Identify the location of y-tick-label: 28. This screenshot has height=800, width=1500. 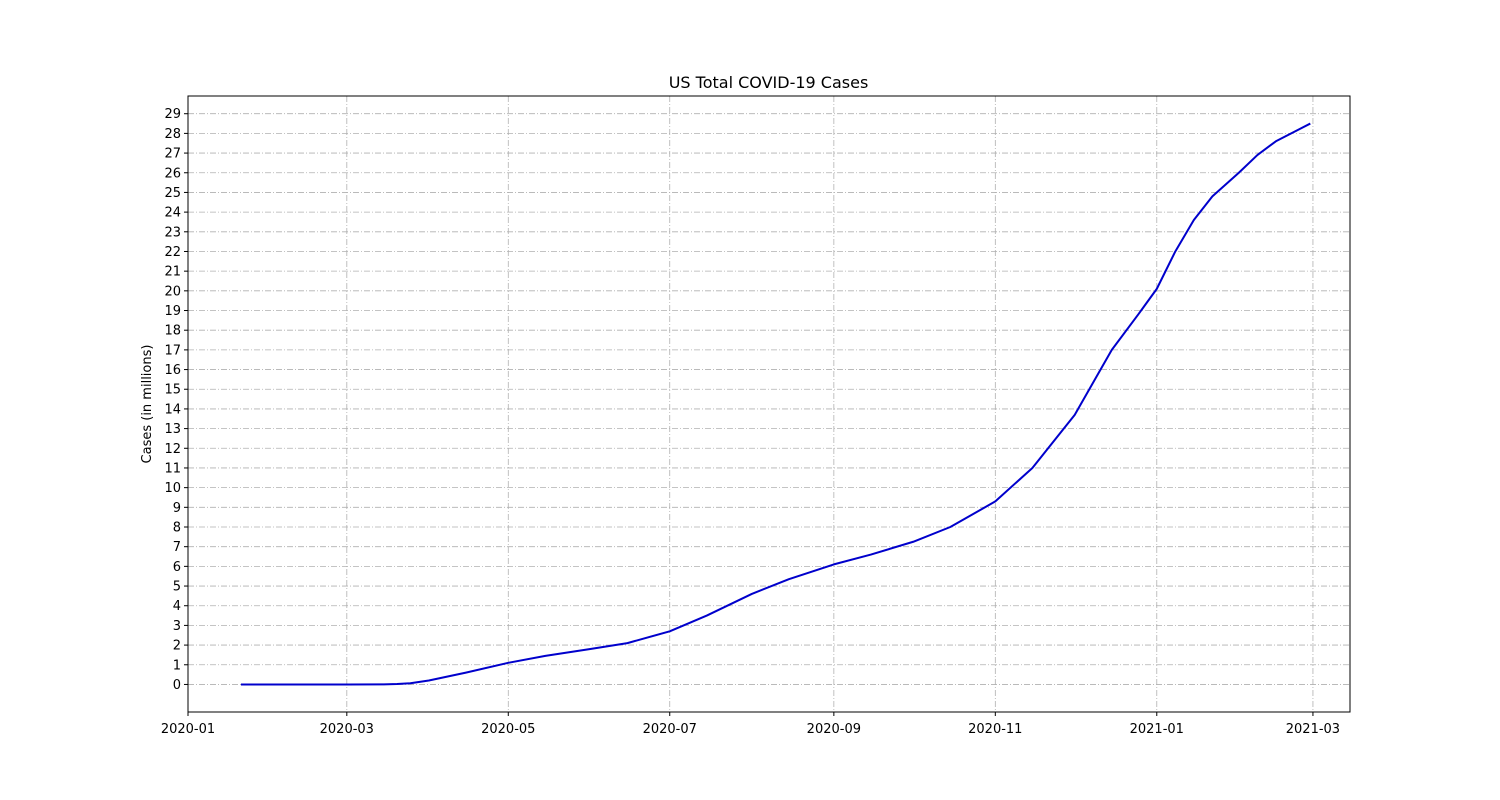
(172, 134).